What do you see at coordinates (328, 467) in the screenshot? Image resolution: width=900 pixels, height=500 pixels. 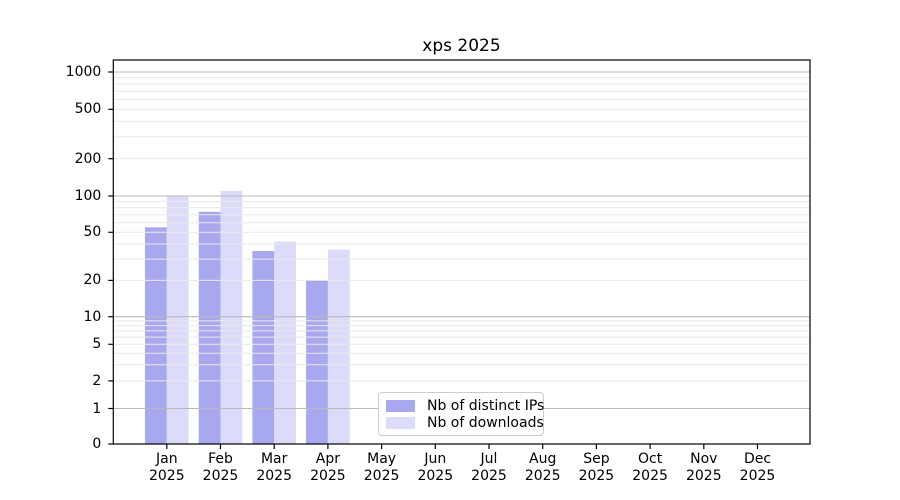 I see `xtick-label-apr-2025: Apr 2025` at bounding box center [328, 467].